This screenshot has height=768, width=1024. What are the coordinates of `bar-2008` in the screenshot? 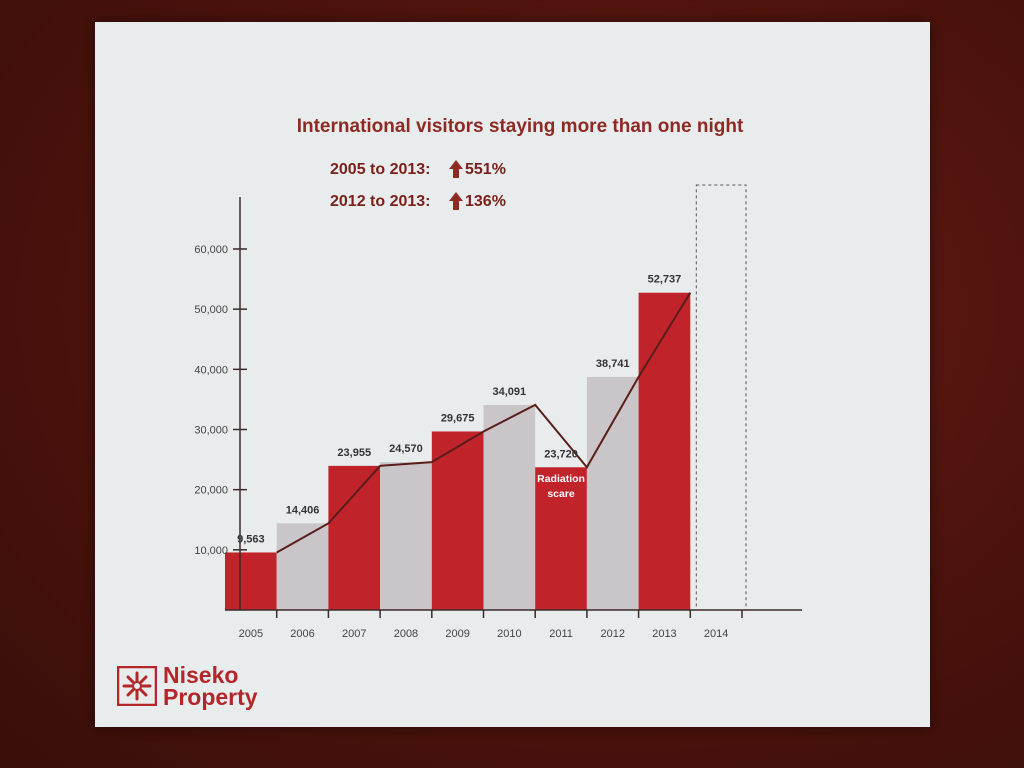 It's located at (406, 536).